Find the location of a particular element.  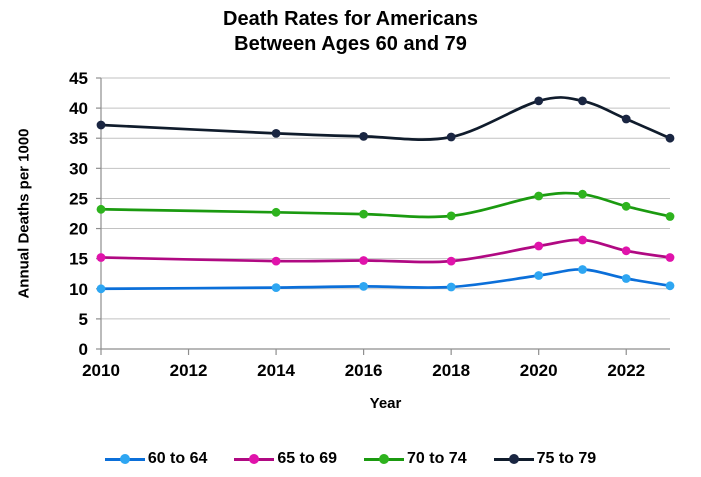

x-tick-label: 2012 is located at coordinates (189, 370).